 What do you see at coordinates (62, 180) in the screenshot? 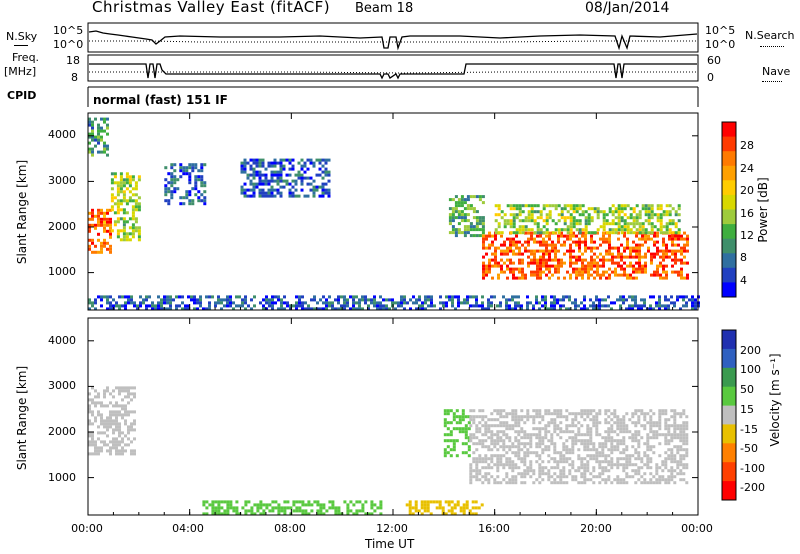
I see `power-ytick: 3000` at bounding box center [62, 180].